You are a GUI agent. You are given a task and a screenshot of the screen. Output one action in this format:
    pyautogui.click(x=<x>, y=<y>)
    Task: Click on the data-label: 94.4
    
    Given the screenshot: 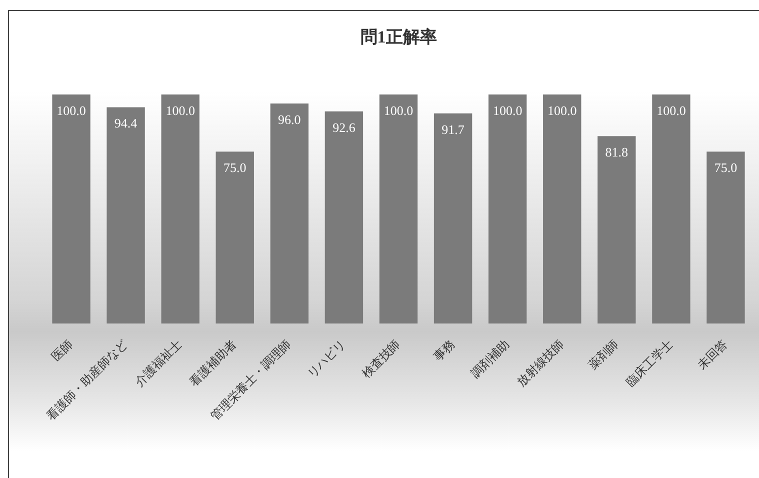 What is the action you would take?
    pyautogui.click(x=126, y=123)
    